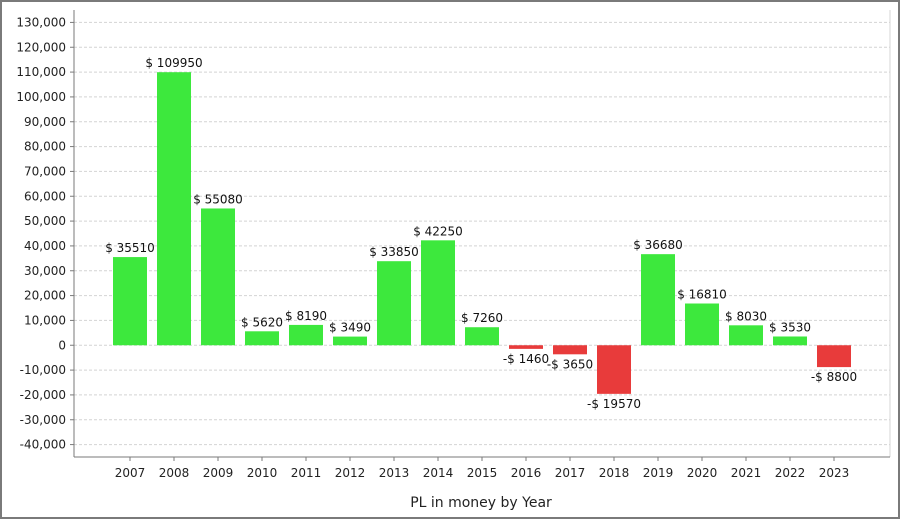 The width and height of the screenshot is (900, 519). What do you see at coordinates (438, 231) in the screenshot?
I see `data-label-2014: $ 42250` at bounding box center [438, 231].